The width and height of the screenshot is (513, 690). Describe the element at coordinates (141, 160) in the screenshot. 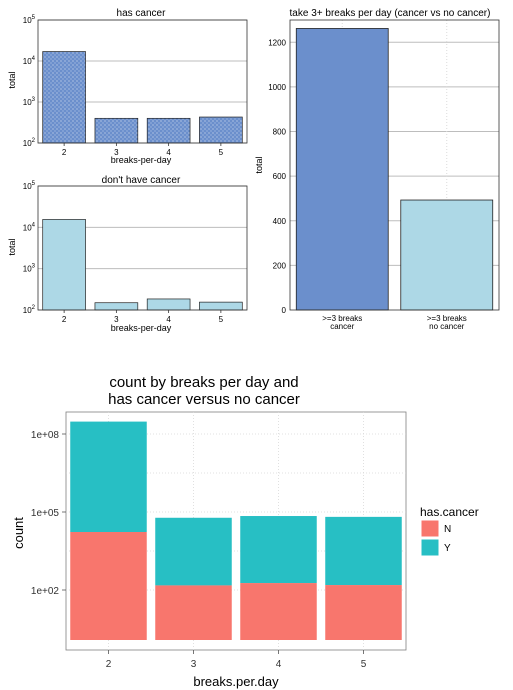

I see `x-axis-label-has-cancer: breaks-per-day` at that location.